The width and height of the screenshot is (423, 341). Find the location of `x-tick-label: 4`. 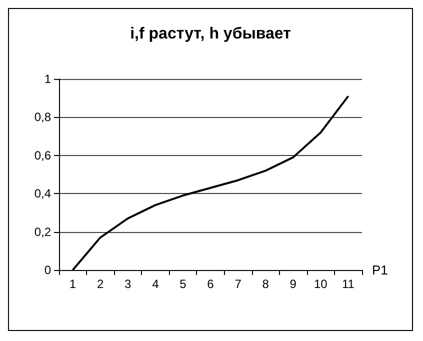

x-tick-label: 4 is located at coordinates (156, 284).